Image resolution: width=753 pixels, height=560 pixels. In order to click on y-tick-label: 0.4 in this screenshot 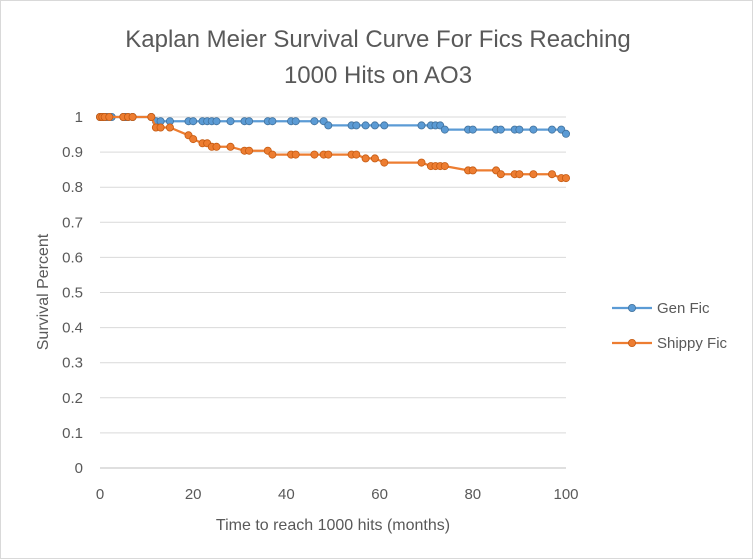, I will do `click(72, 328)`.